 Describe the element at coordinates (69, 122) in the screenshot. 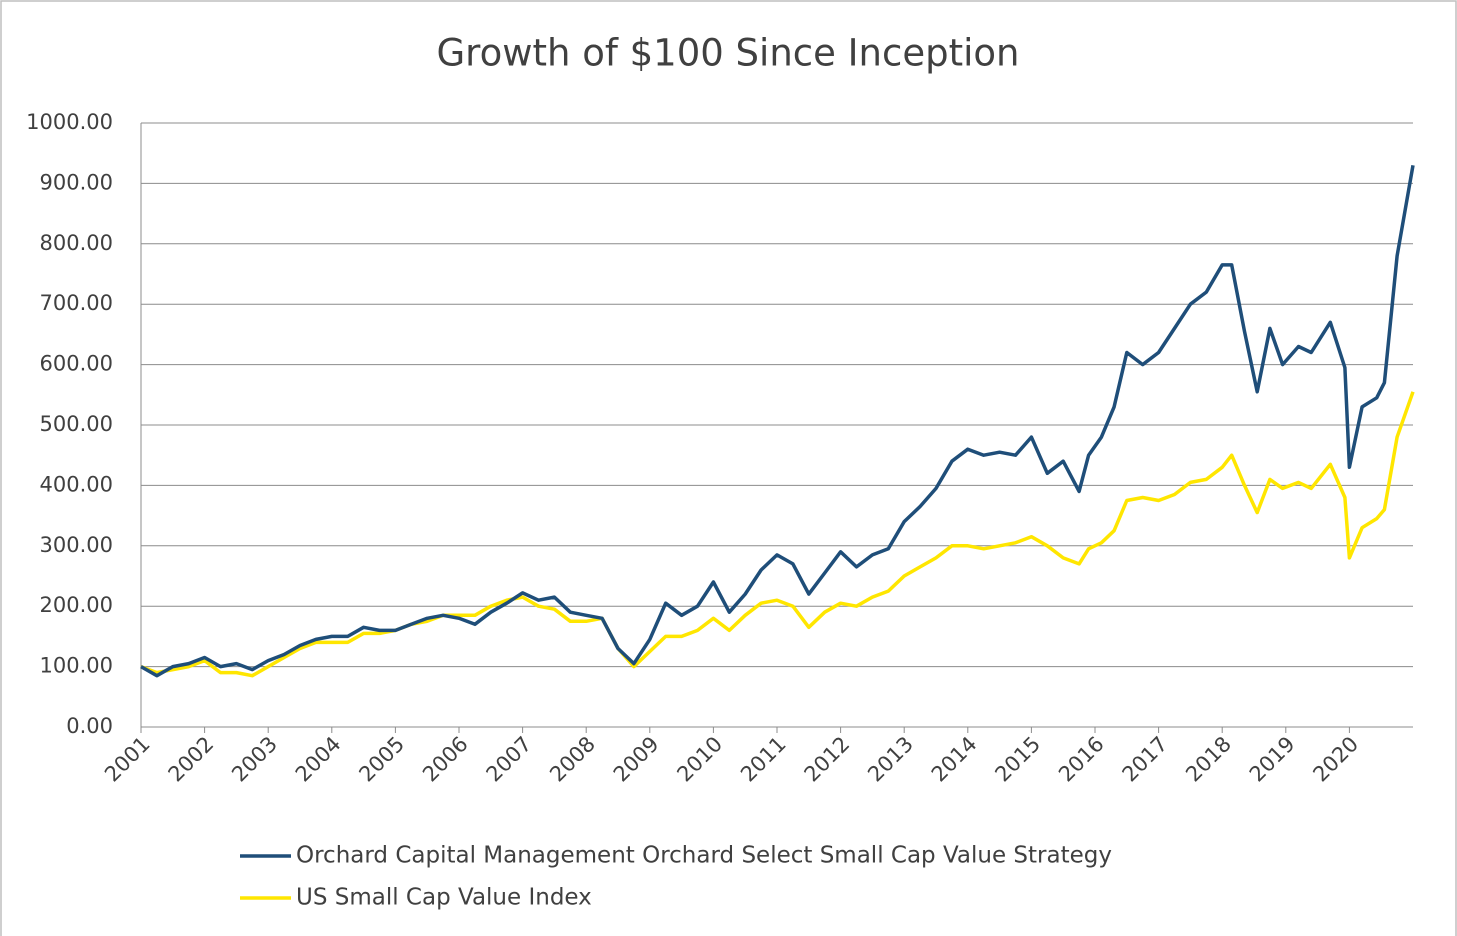

I see `y-tick-label: 1000.00` at that location.